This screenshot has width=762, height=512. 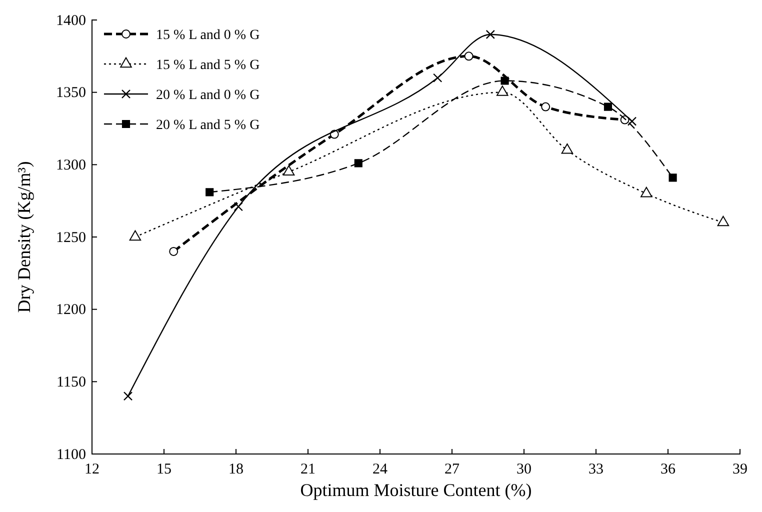 I want to click on x-axis-title: Optimum Moisture Content (%), so click(x=416, y=490).